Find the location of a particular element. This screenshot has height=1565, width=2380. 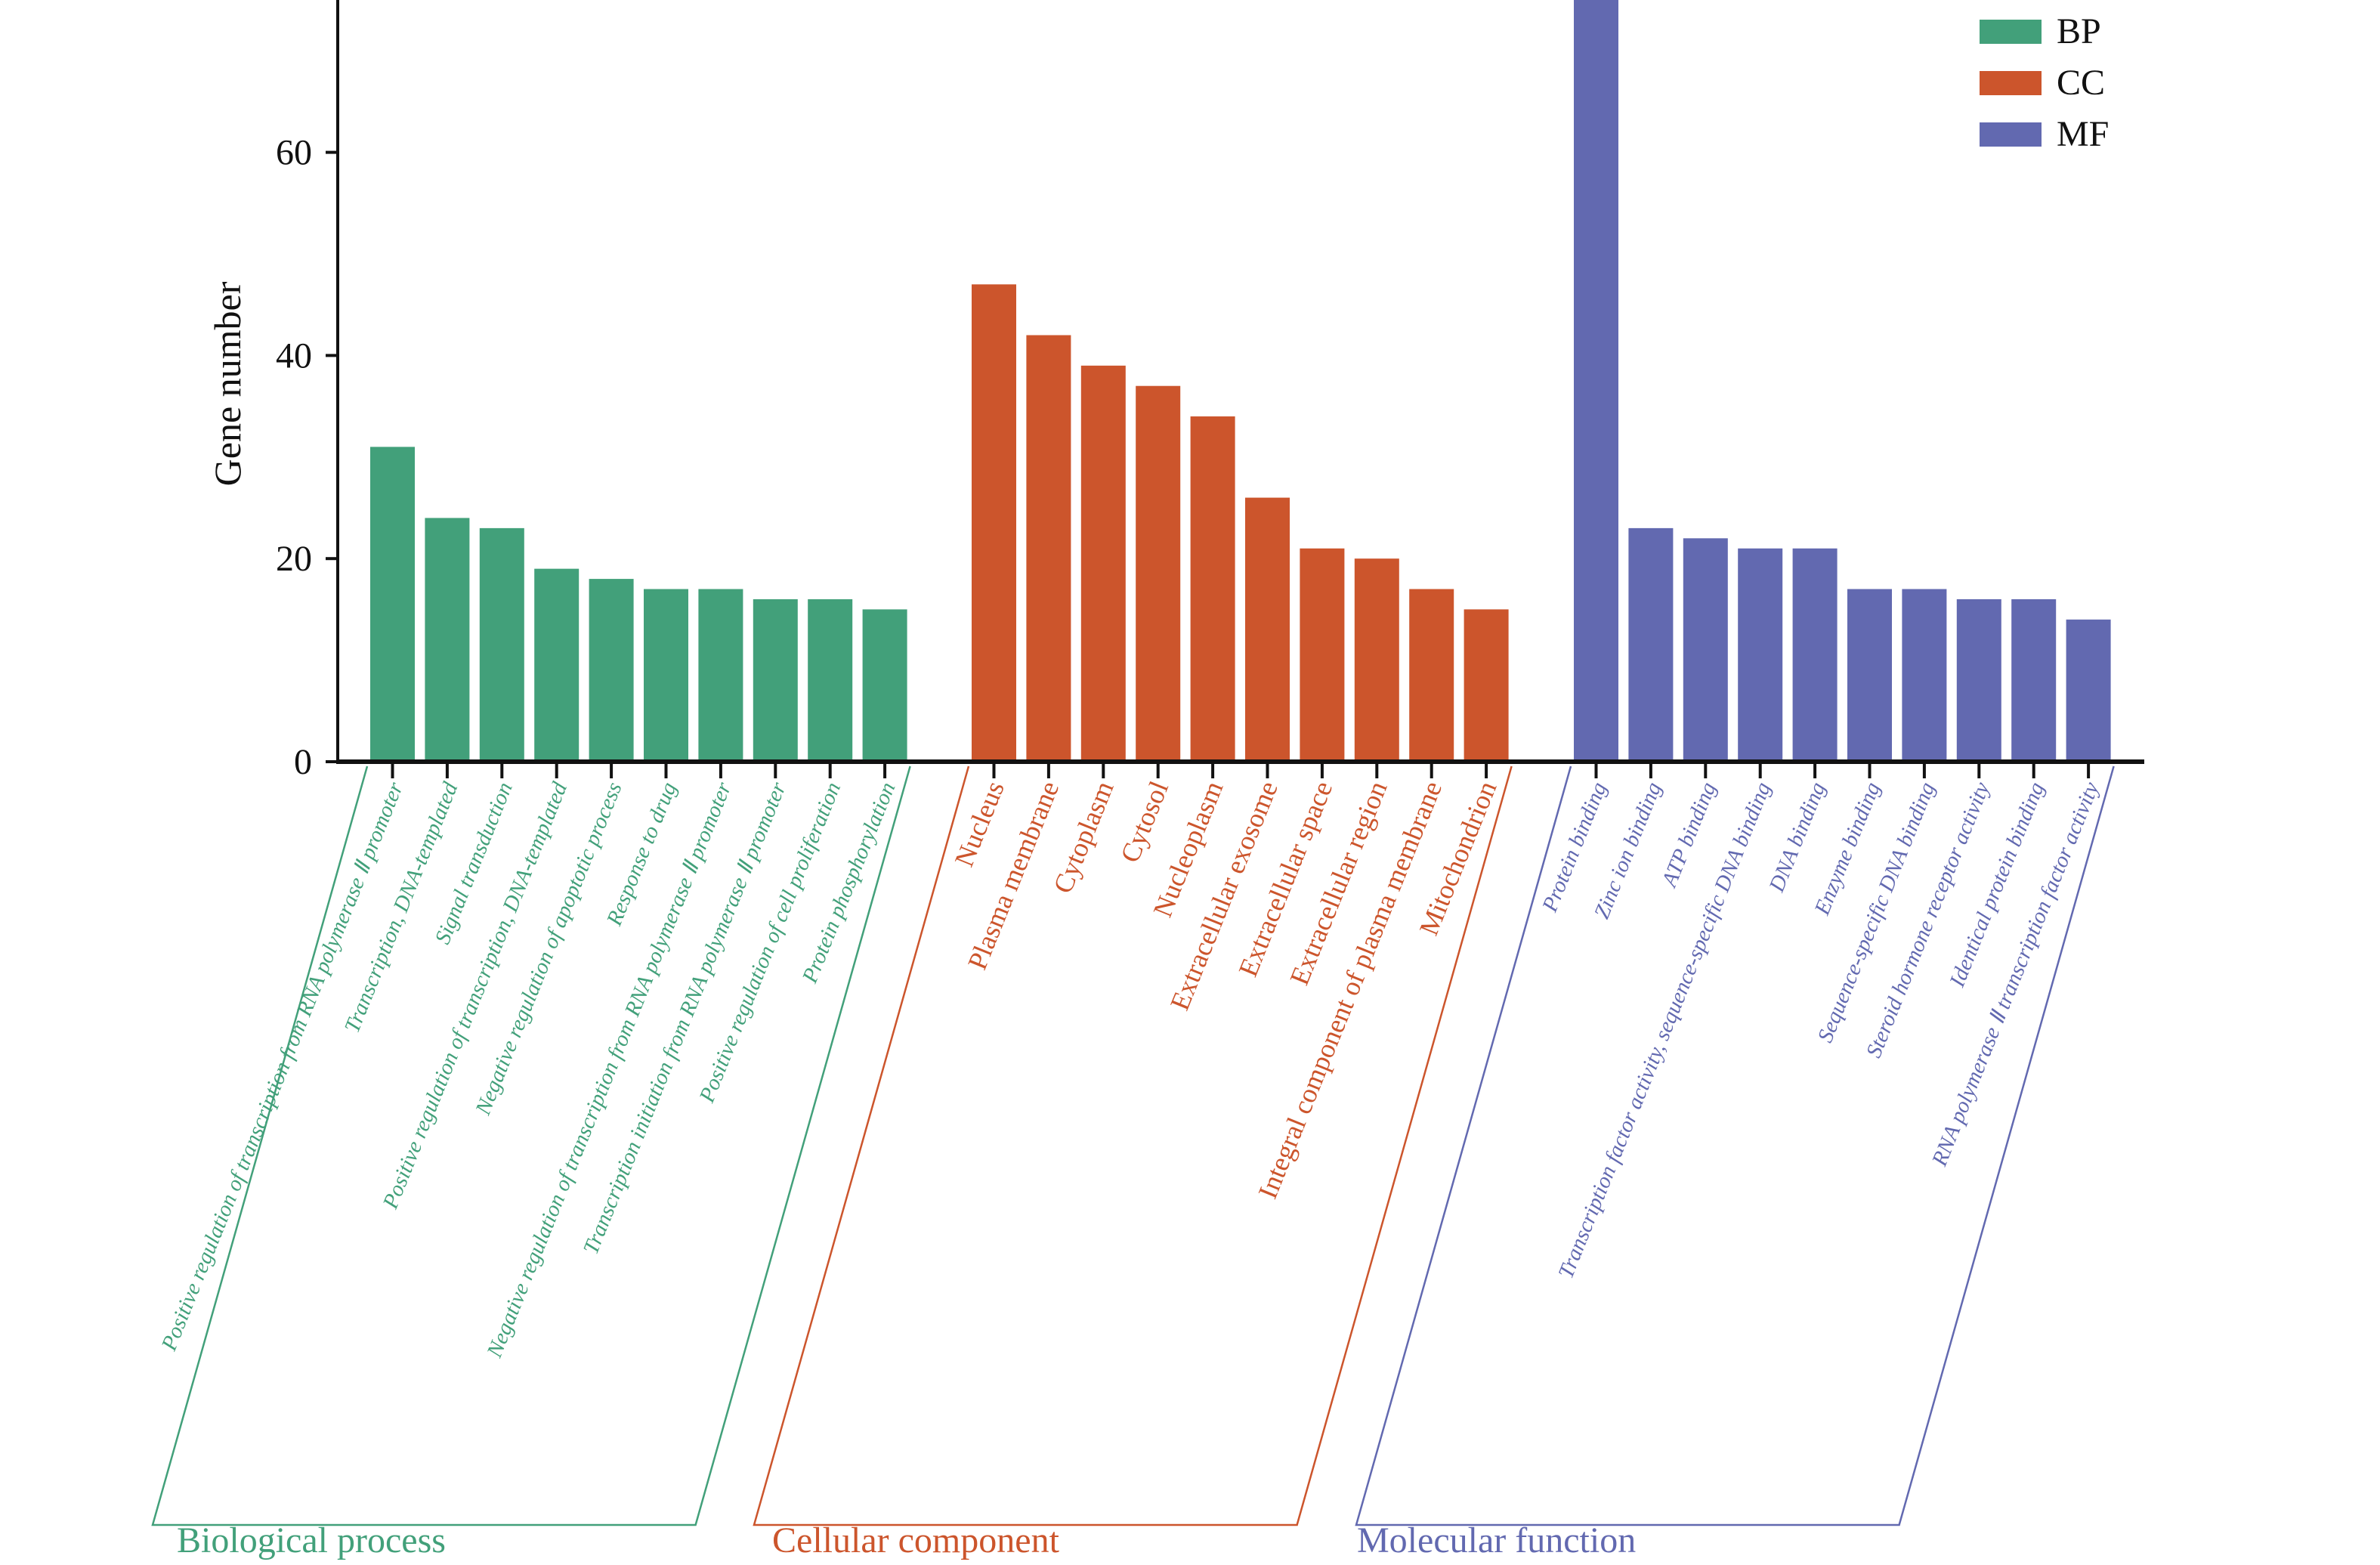

y-tick-label: 20 is located at coordinates (294, 559).